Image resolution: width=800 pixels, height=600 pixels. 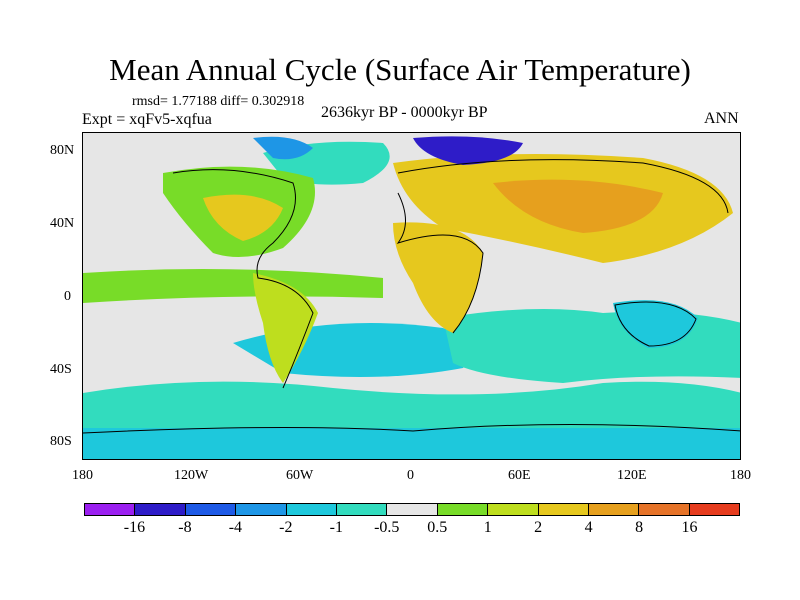 I want to click on lat-label-40s: 40S, so click(x=61, y=369).